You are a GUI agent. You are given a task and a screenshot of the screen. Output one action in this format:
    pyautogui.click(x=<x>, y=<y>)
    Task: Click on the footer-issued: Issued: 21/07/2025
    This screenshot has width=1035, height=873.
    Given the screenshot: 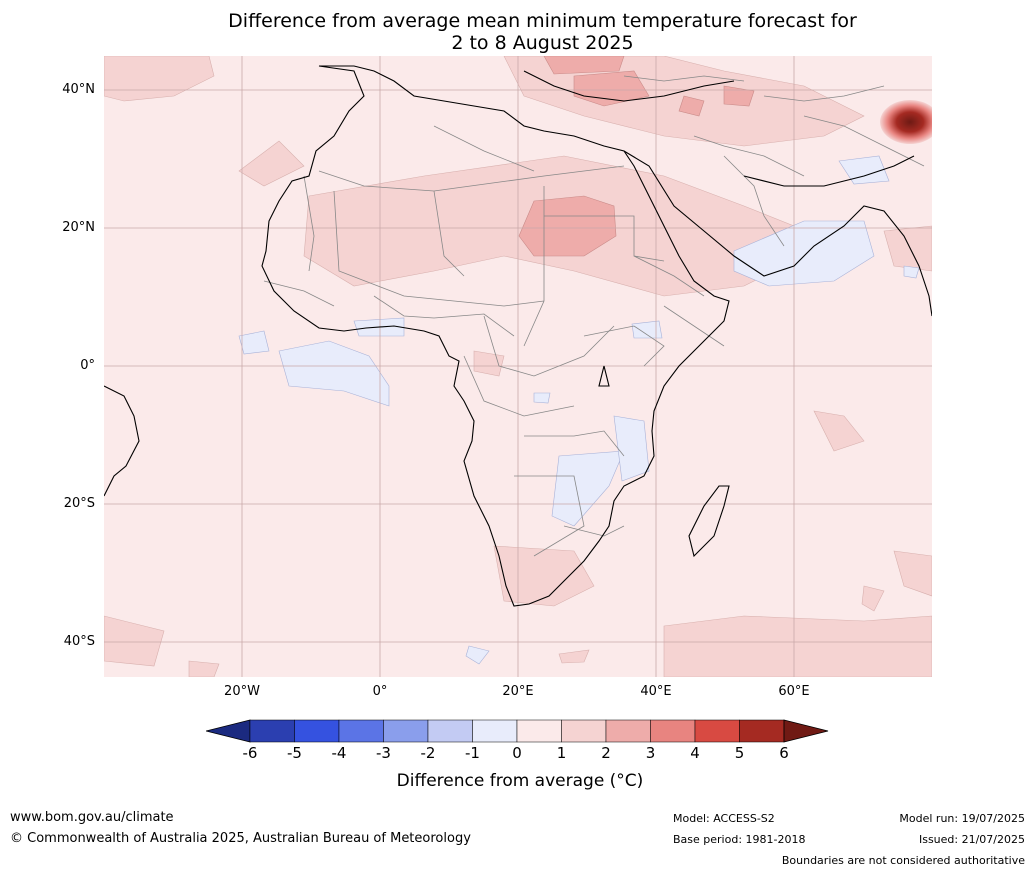 What is the action you would take?
    pyautogui.click(x=971, y=839)
    